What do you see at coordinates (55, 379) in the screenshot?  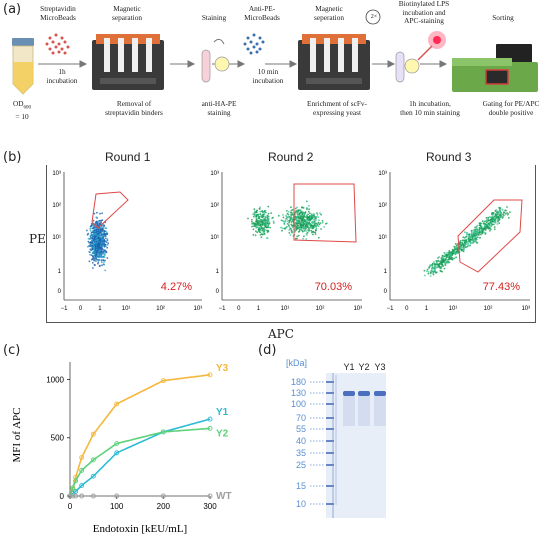 I see `chart-y-tick: 1000` at bounding box center [55, 379].